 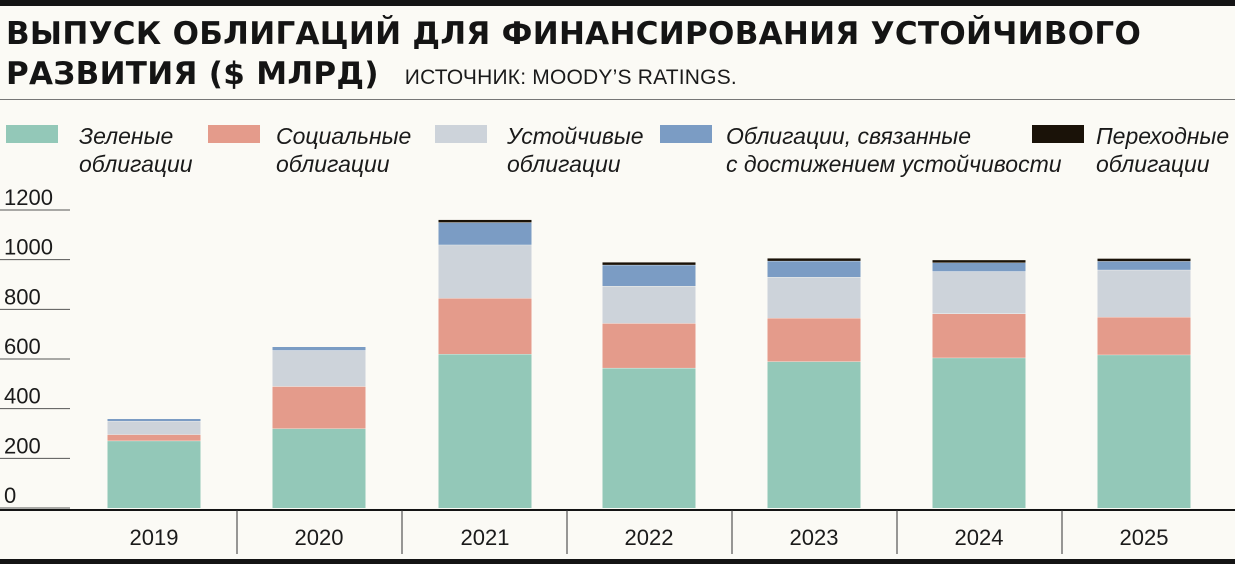 I want to click on x-tick-label-2023: 2023, so click(x=814, y=537).